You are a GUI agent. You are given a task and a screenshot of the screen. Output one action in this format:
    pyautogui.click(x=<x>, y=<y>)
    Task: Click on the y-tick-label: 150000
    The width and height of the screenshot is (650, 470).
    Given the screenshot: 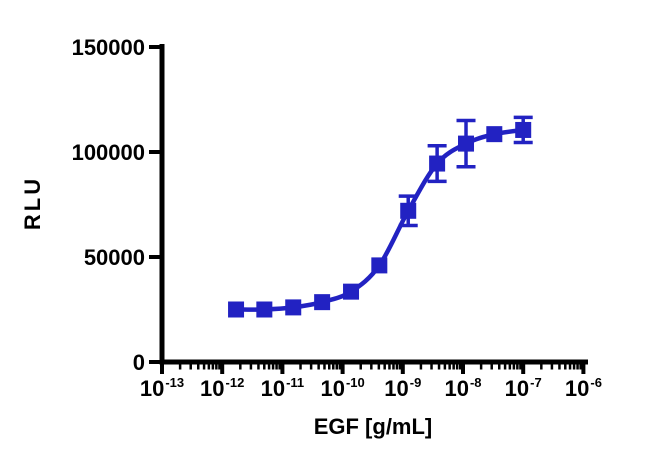 What is the action you would take?
    pyautogui.click(x=108, y=47)
    